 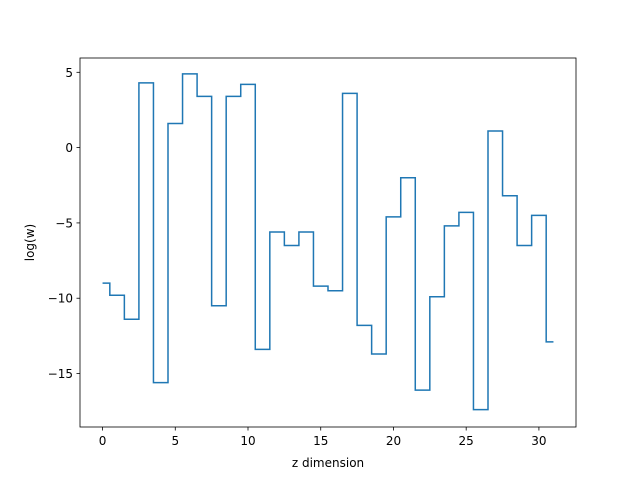 I want to click on y-tick-label: −5, so click(x=64, y=223).